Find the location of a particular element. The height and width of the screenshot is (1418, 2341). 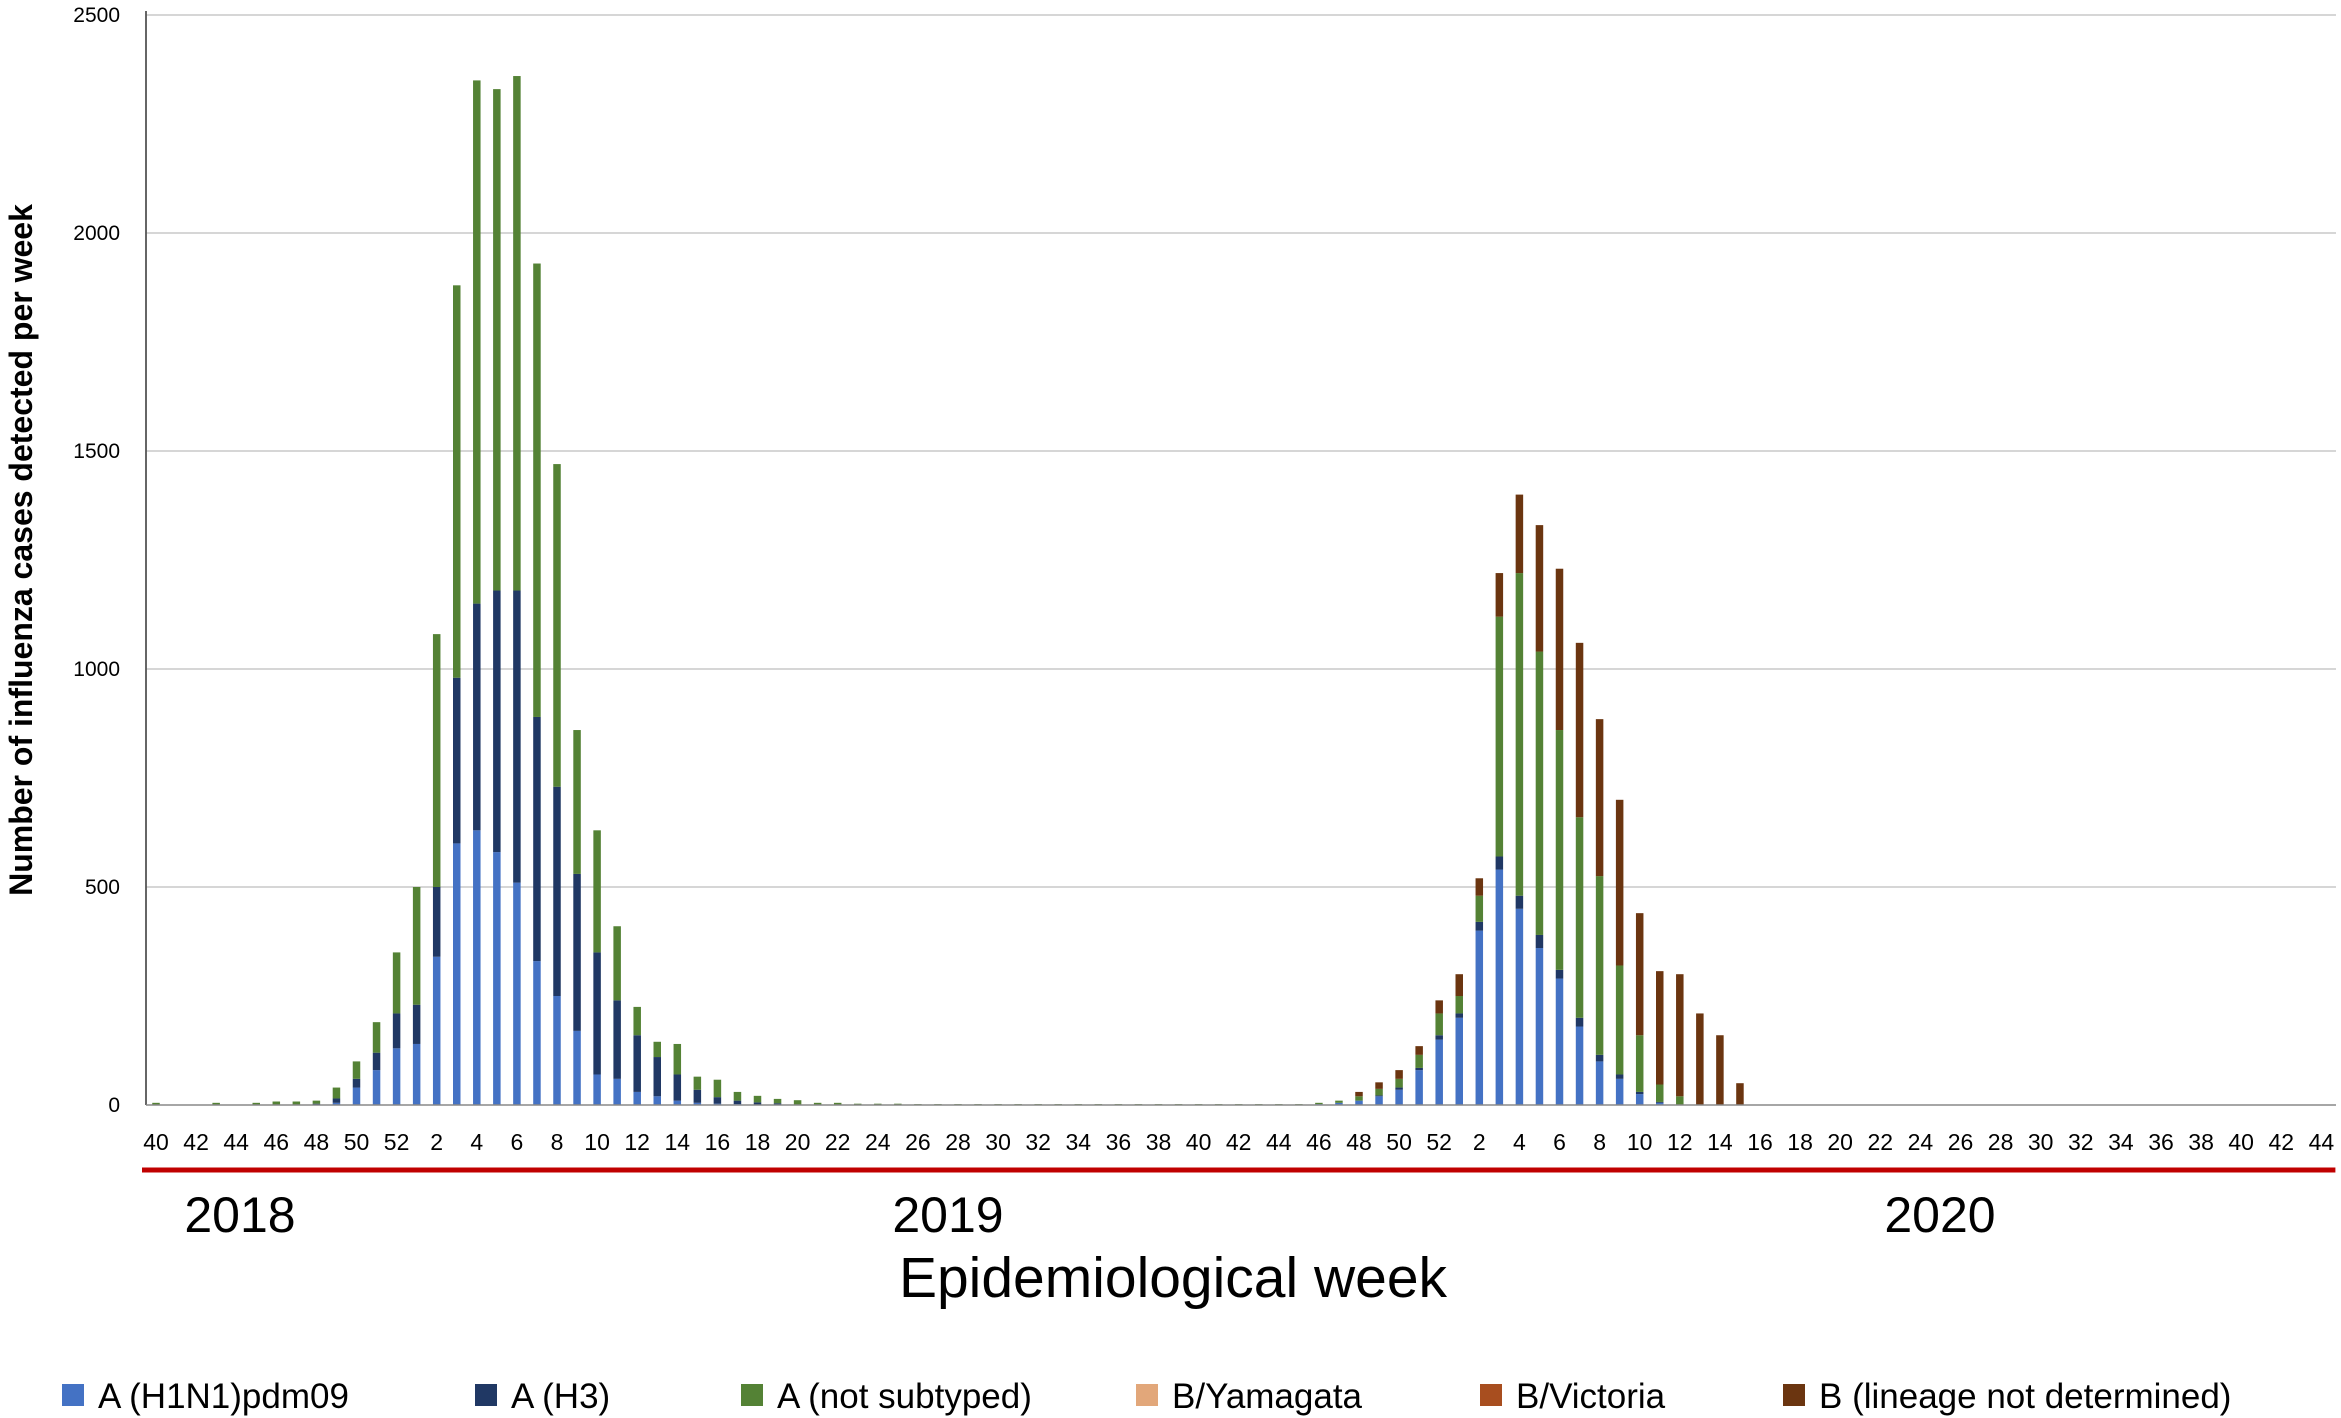

year-label: 2018 is located at coordinates (239, 1215).